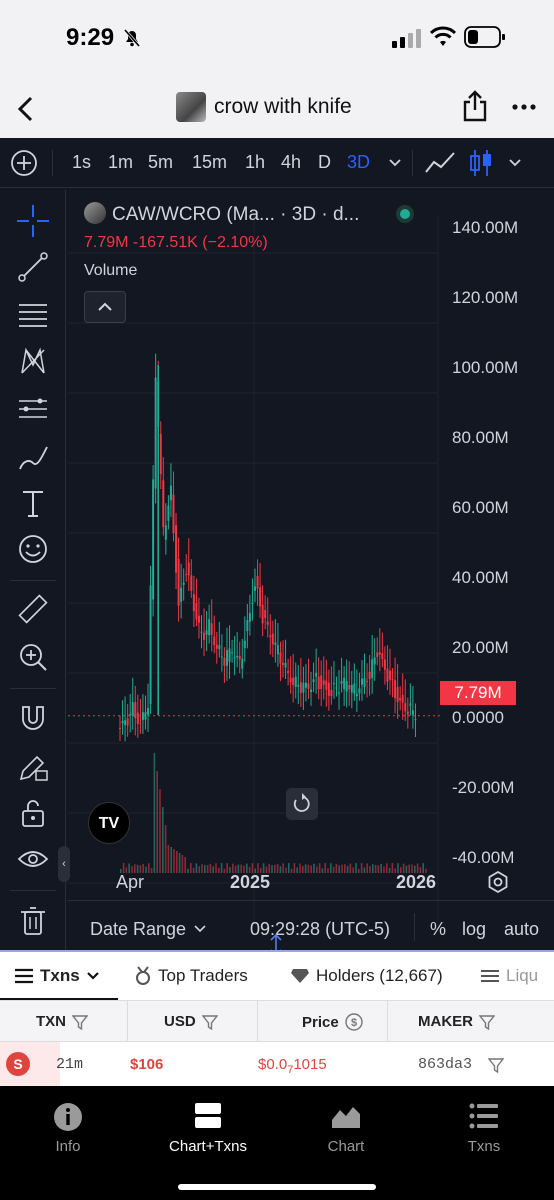  I want to click on chart-settings-icon, so click(498, 882).